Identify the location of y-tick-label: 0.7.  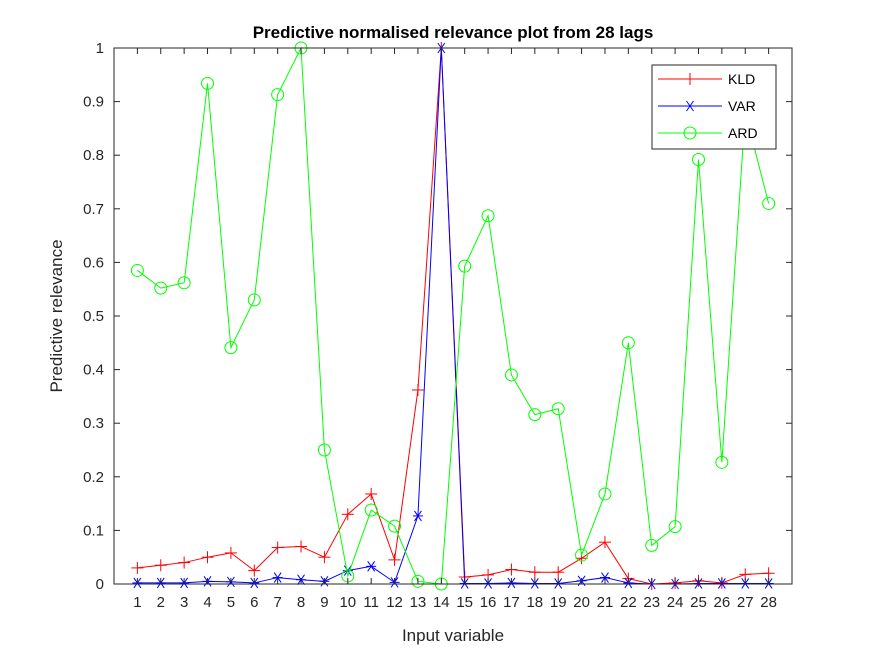
(93, 209).